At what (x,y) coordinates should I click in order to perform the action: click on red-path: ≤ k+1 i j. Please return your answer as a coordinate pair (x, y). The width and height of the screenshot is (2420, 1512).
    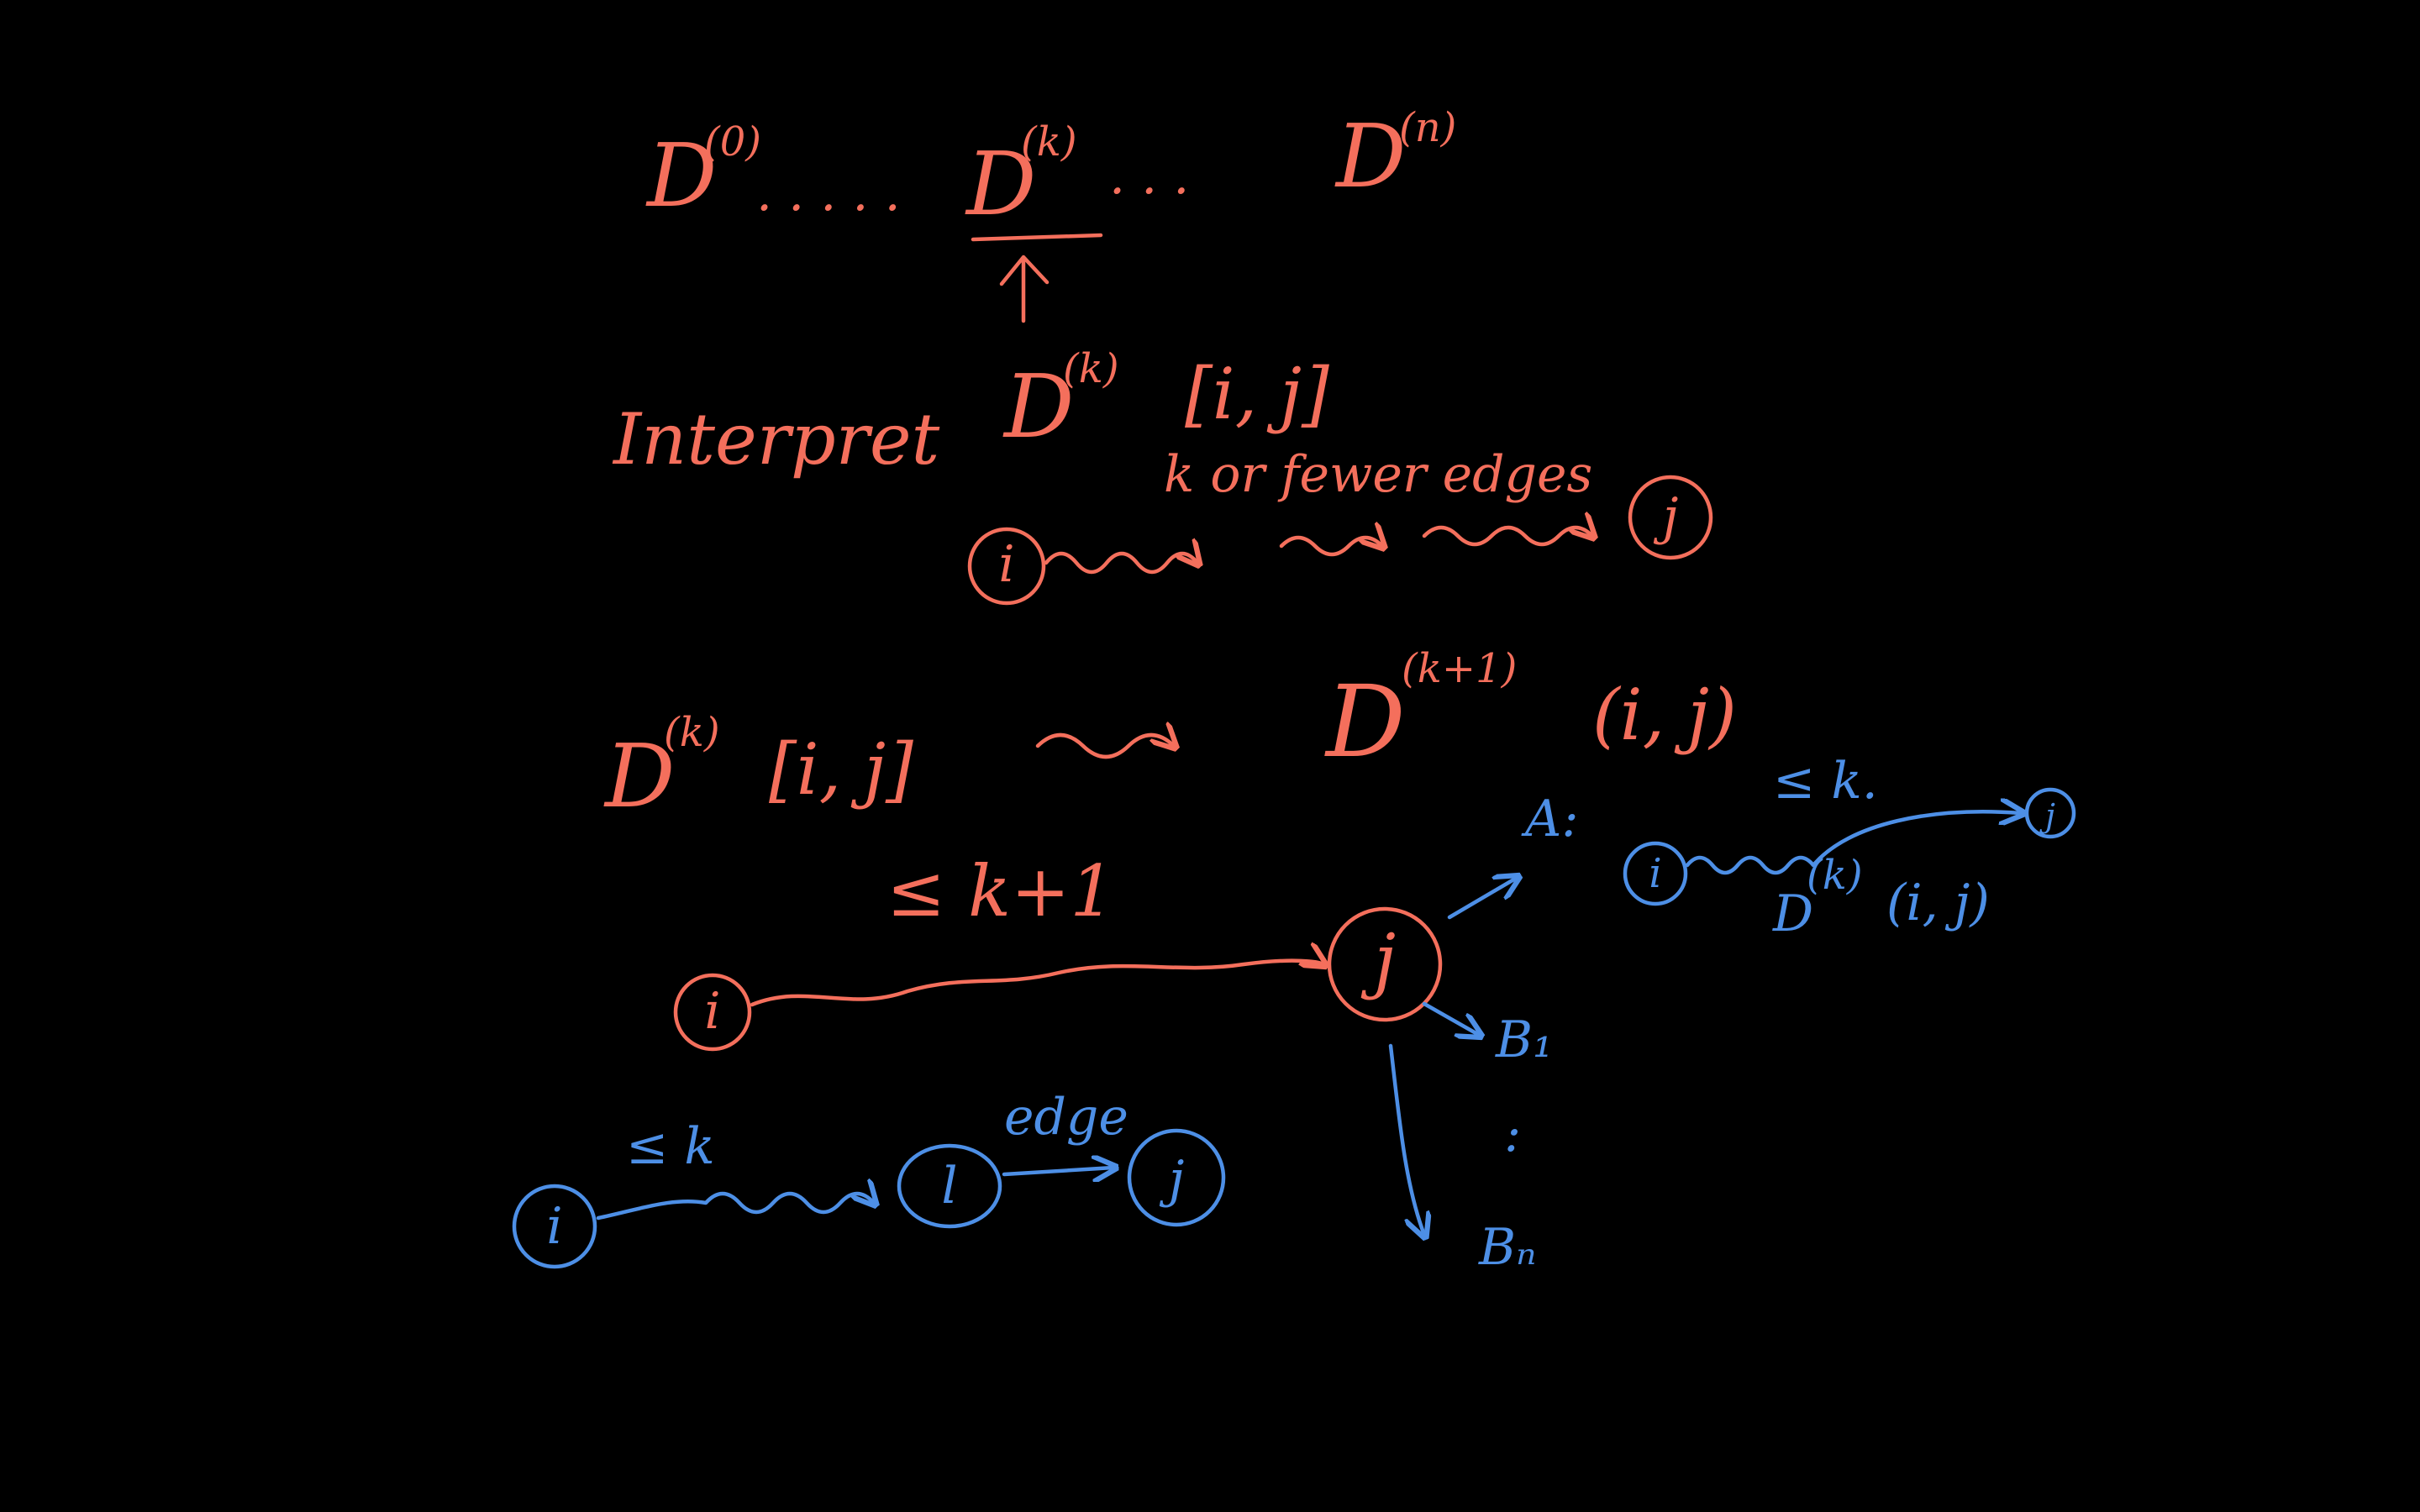
    Looking at the image, I should click on (1058, 949).